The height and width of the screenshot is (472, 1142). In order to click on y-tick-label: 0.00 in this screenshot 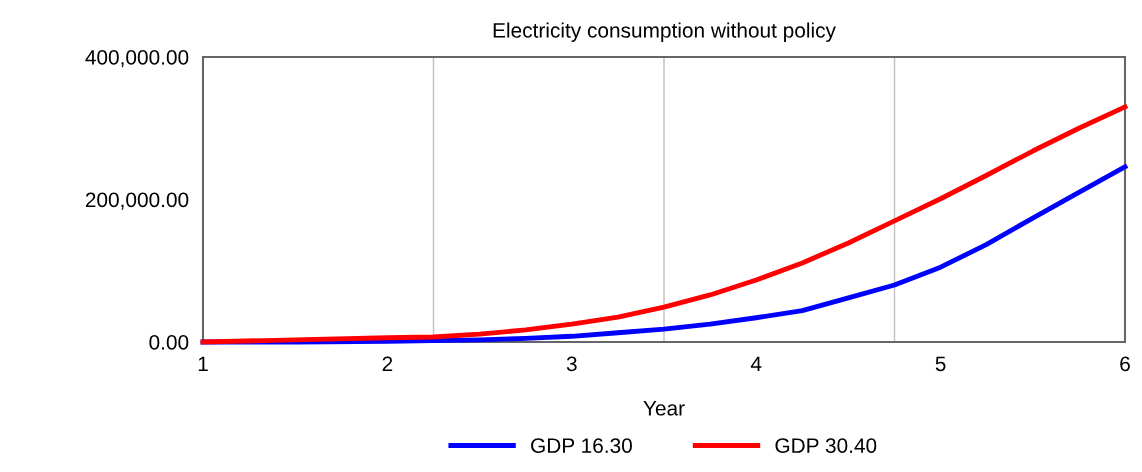, I will do `click(169, 342)`.